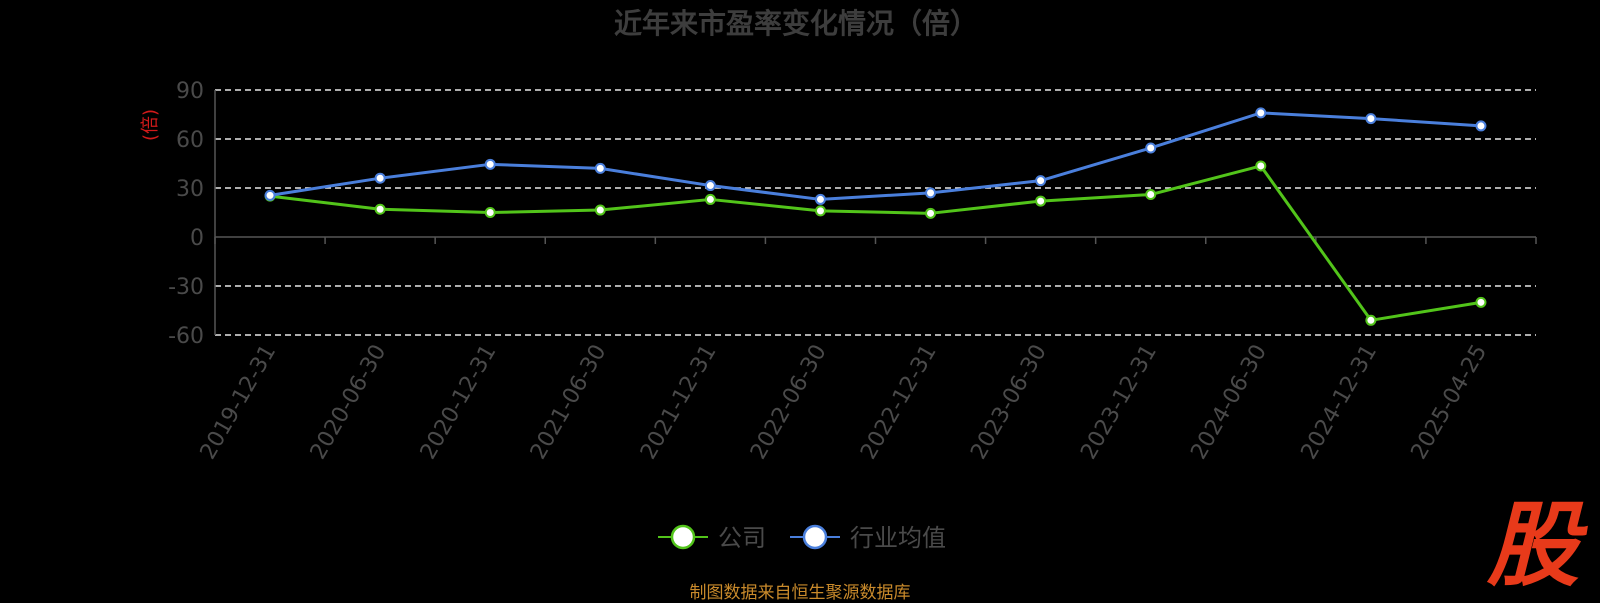 Image resolution: width=1600 pixels, height=603 pixels. Describe the element at coordinates (190, 140) in the screenshot. I see `y-tick-label: 60` at that location.